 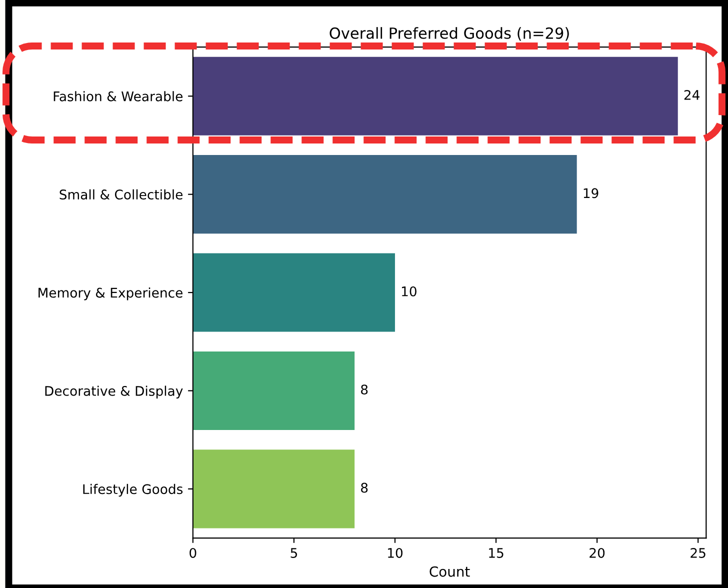 I want to click on x-tick-label: 25, so click(x=698, y=553).